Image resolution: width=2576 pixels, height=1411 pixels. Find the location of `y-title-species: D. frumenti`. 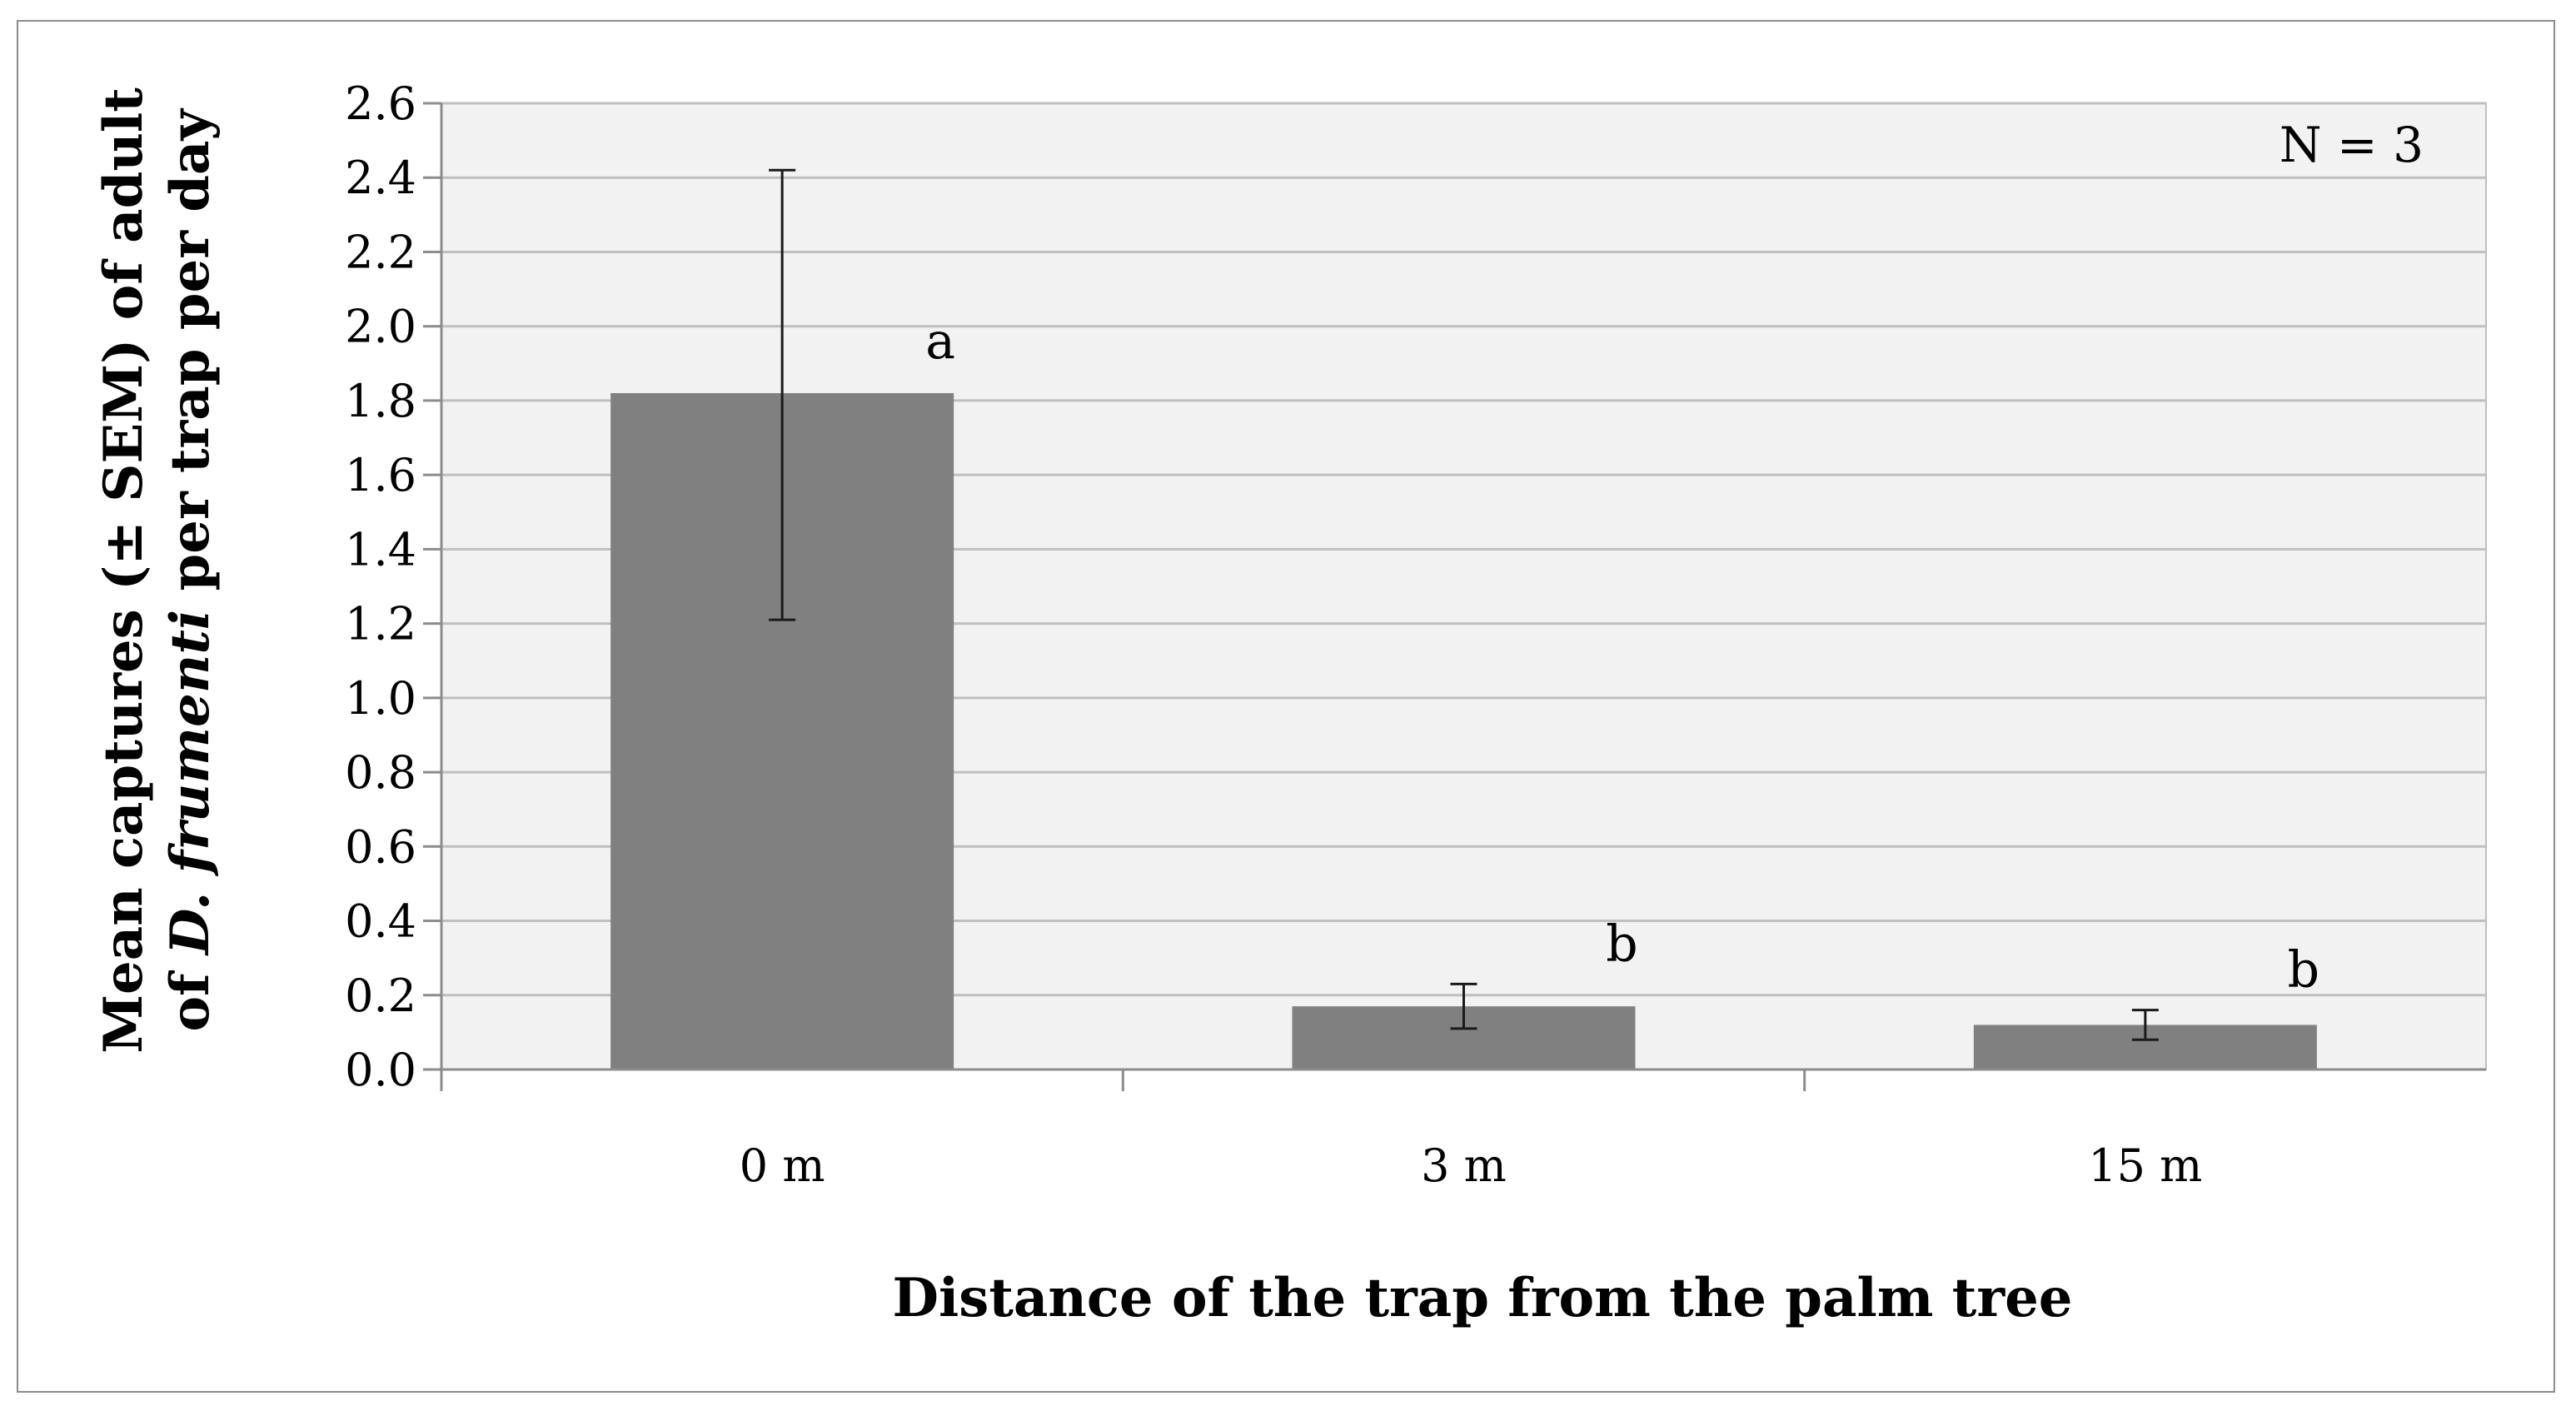

y-title-species: D. frumenti is located at coordinates (190, 783).